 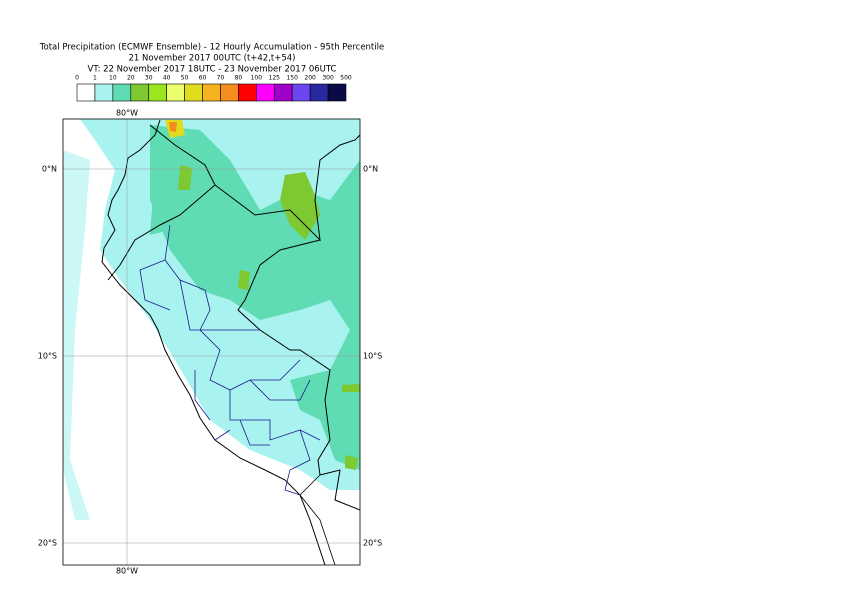 What do you see at coordinates (149, 78) in the screenshot?
I see `legend-label: 30` at bounding box center [149, 78].